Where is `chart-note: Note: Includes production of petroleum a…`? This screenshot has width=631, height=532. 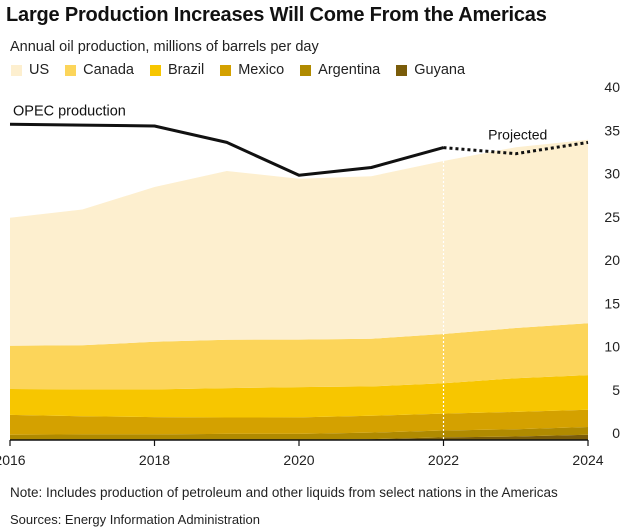
chart-note: Note: Includes production of petroleum a… is located at coordinates (284, 492).